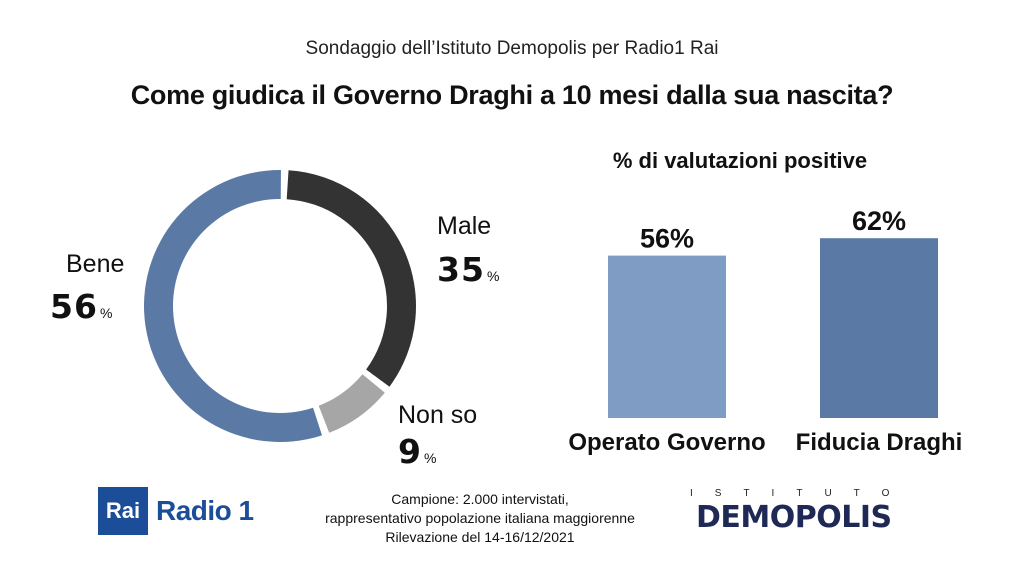  Describe the element at coordinates (667, 239) in the screenshot. I see `bar-value-operato-governo: 56%` at that location.